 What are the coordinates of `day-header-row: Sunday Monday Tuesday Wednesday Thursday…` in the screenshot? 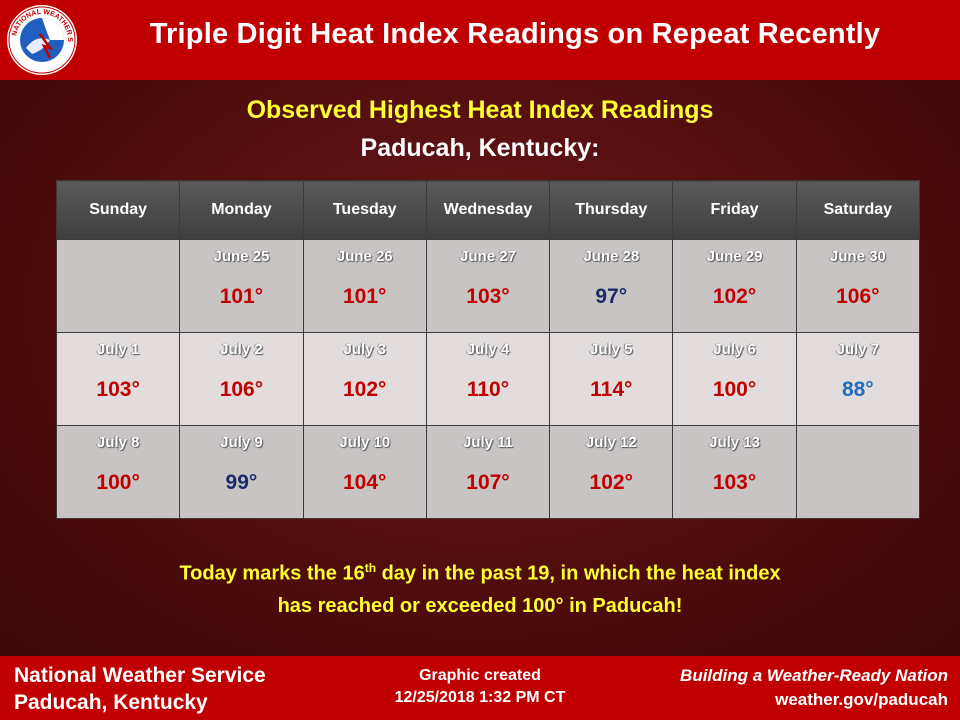 It's located at (488, 210).